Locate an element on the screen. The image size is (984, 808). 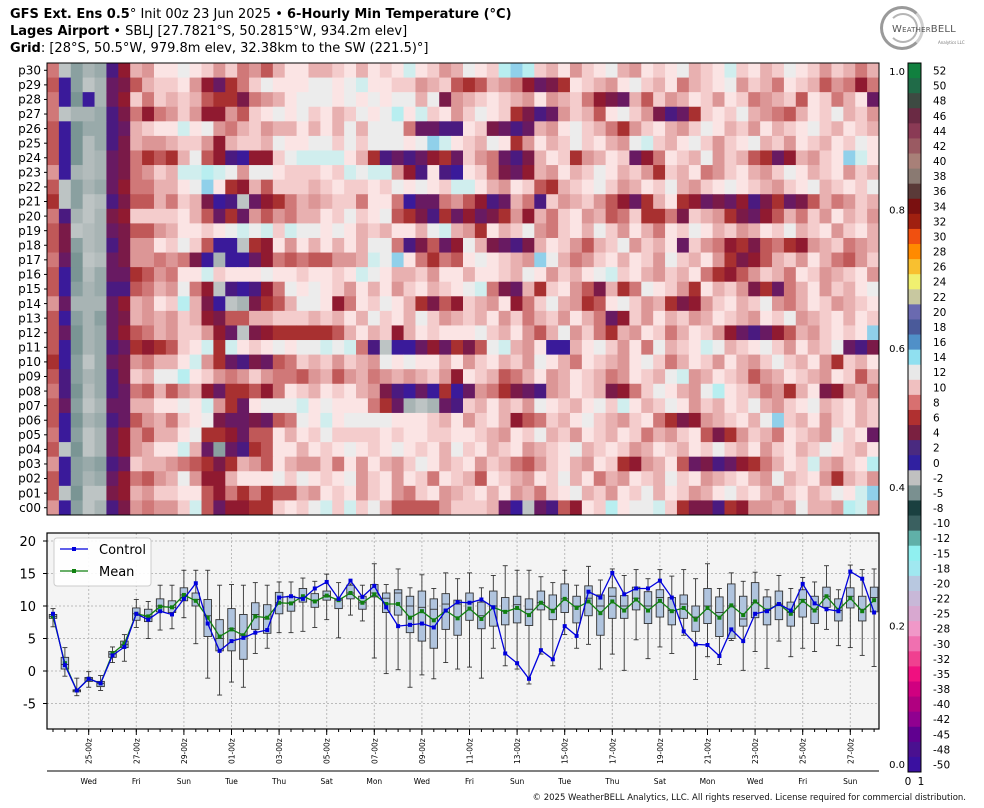
colorbar-label: -28 is located at coordinates (941, 630).